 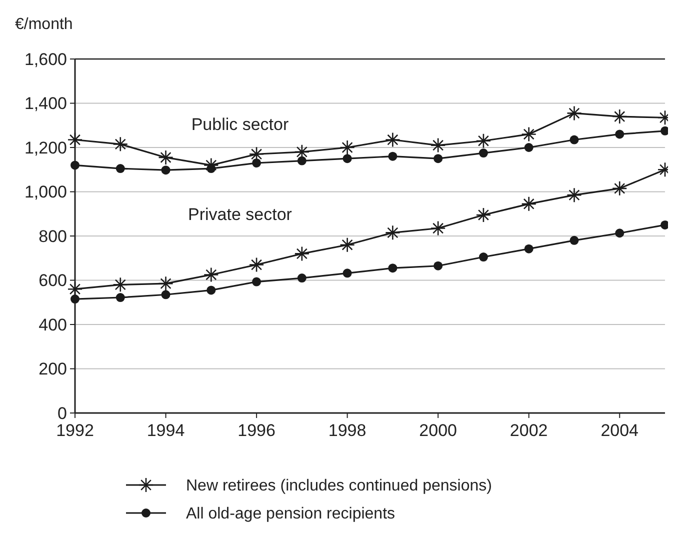 I want to click on x-tick-label: 2000, so click(x=438, y=430).